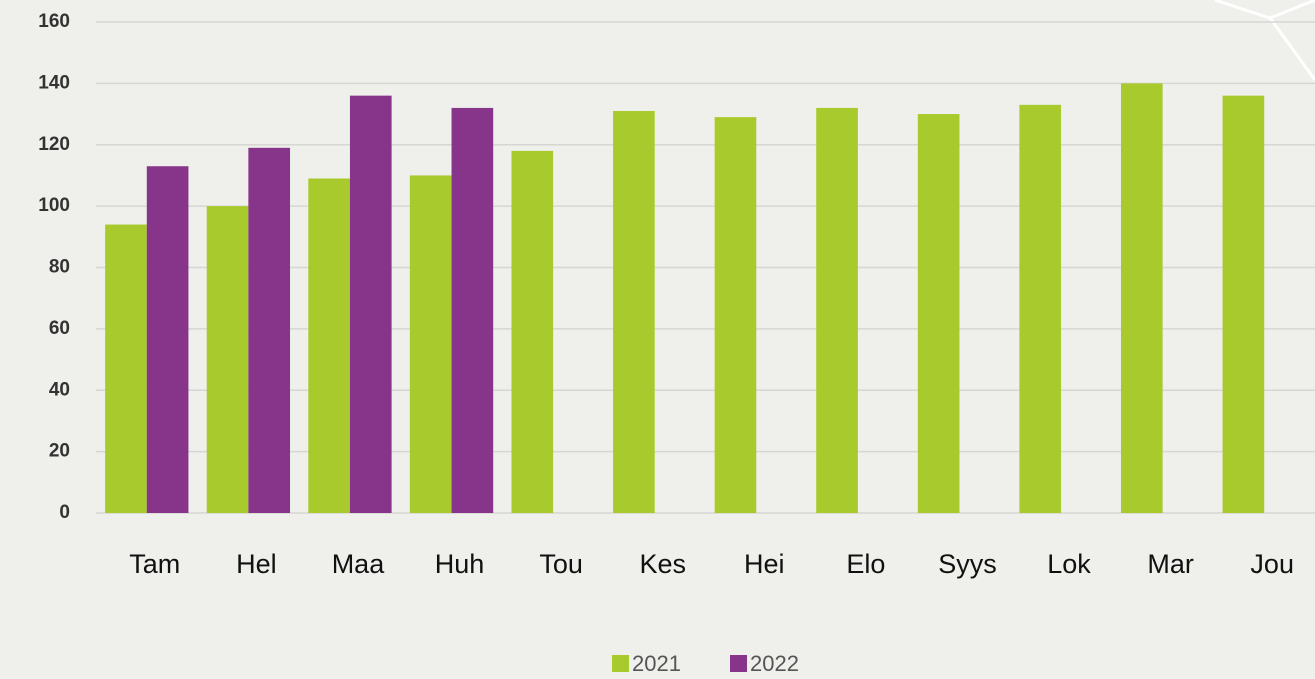  What do you see at coordinates (59, 267) in the screenshot?
I see `y-tick-label: 80` at bounding box center [59, 267].